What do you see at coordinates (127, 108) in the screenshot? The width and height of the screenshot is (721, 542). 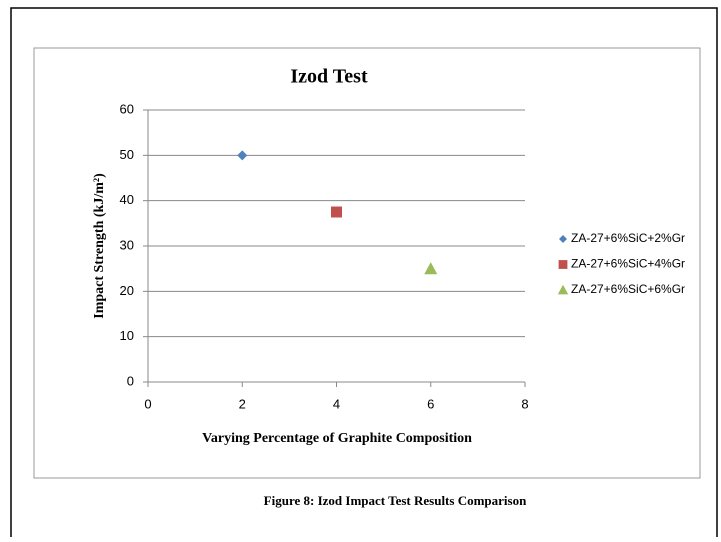 I see `y-tick-label: 60` at bounding box center [127, 108].